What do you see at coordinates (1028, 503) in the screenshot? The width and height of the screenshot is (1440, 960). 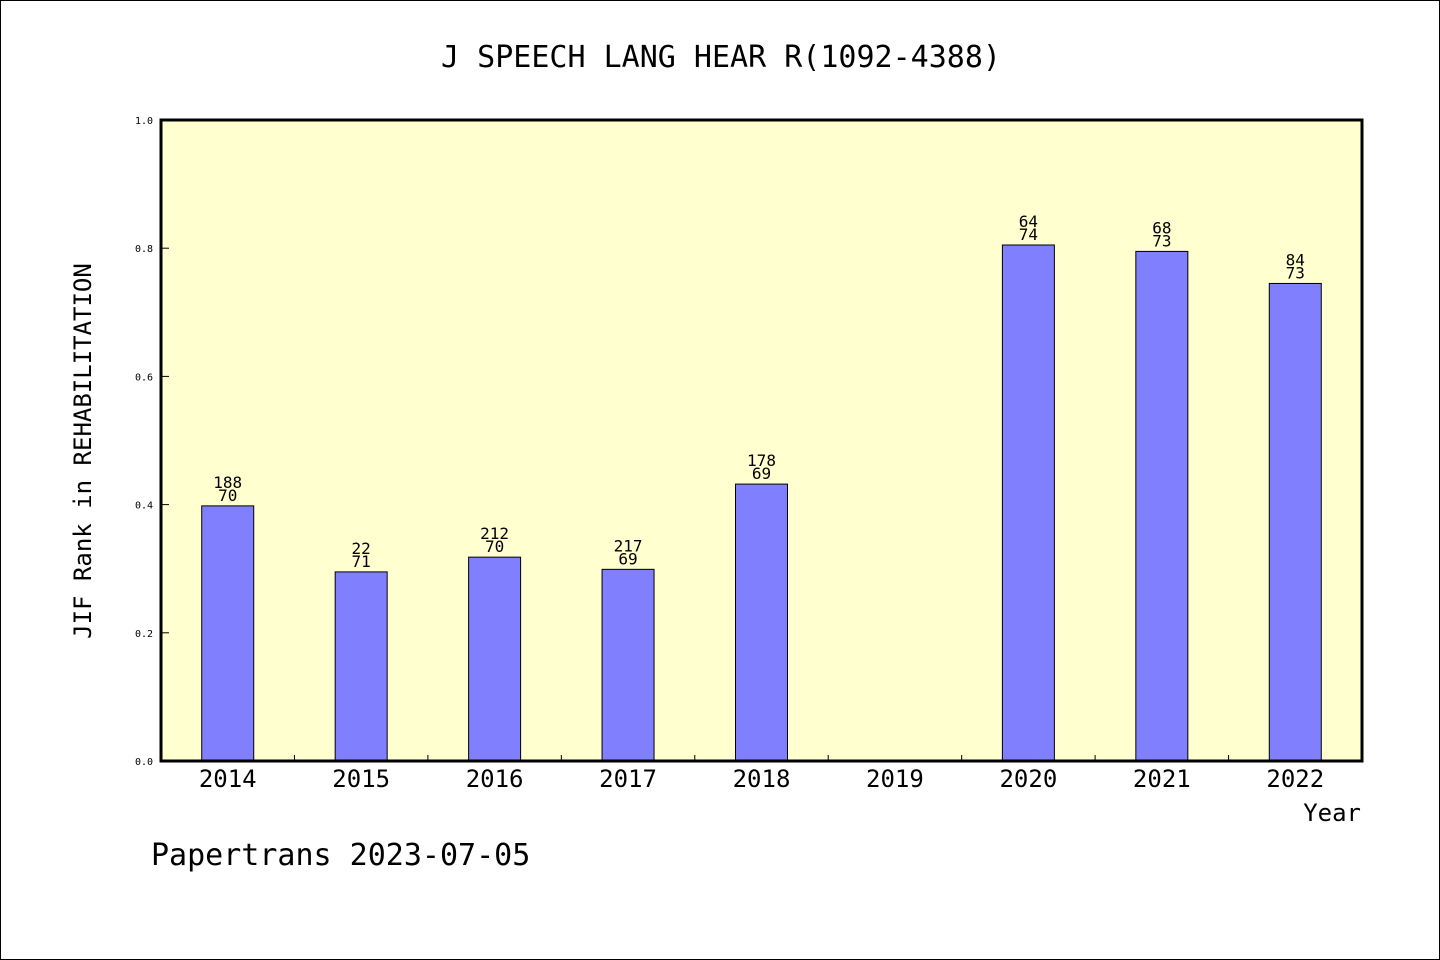 I see `bar-2020` at bounding box center [1028, 503].